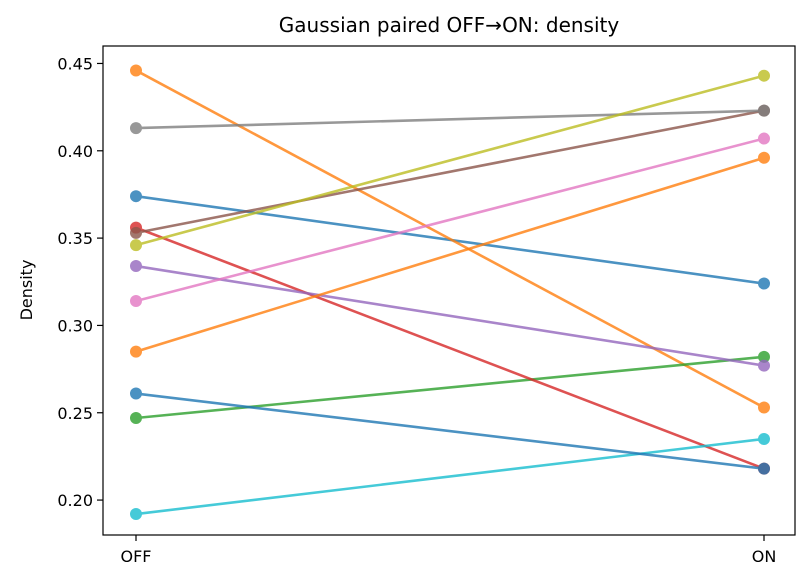  Describe the element at coordinates (449, 25) in the screenshot. I see `chart-title: Gaussian paired OFF→ON: density` at that location.